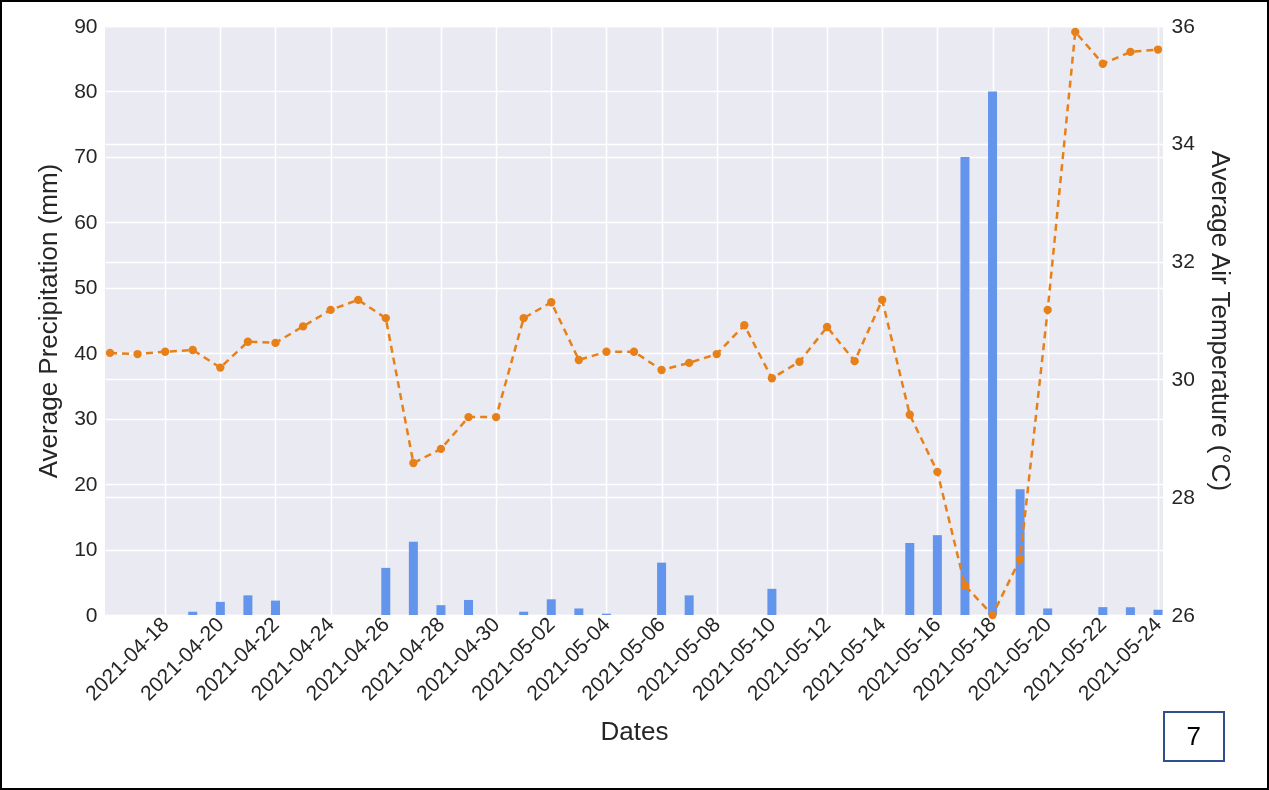 The width and height of the screenshot is (1269, 790). I want to click on y2-tick-label: 26, so click(1183, 614).